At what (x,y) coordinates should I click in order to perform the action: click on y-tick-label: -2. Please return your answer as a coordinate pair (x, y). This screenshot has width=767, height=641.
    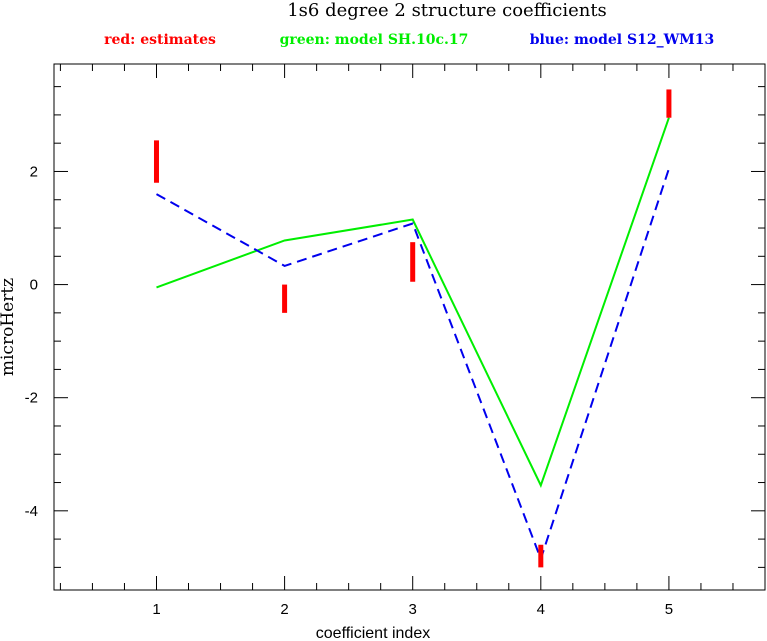
    Looking at the image, I should click on (31, 398).